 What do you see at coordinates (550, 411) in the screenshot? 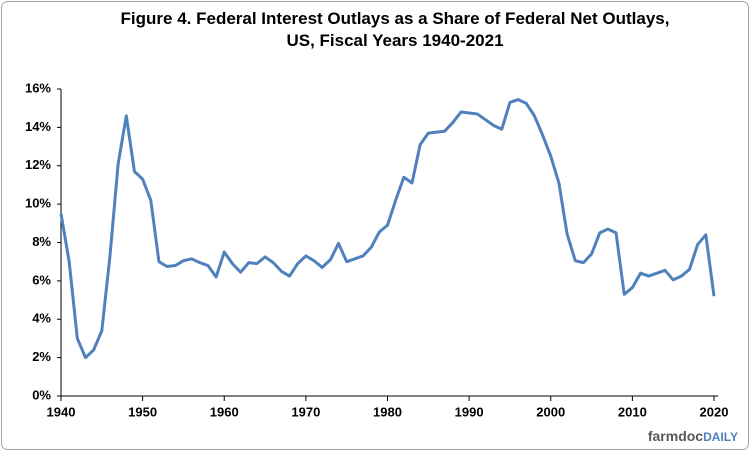
I see `x-tick-label: 2000` at bounding box center [550, 411].